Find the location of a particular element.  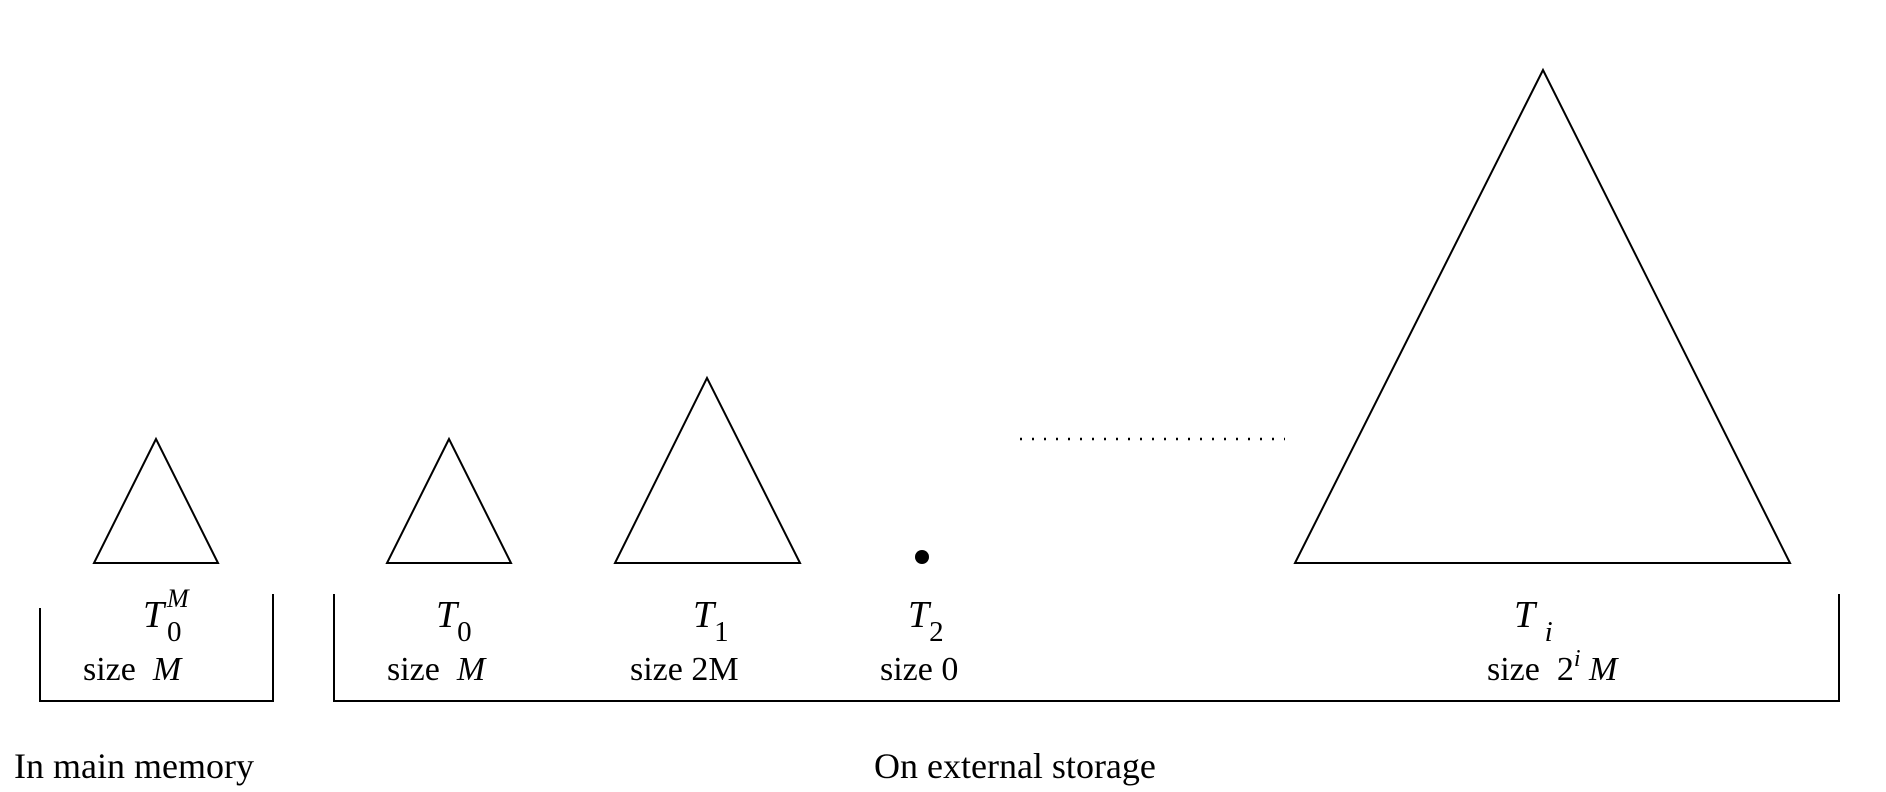

tree-t2-empty-dot is located at coordinates (922, 557).